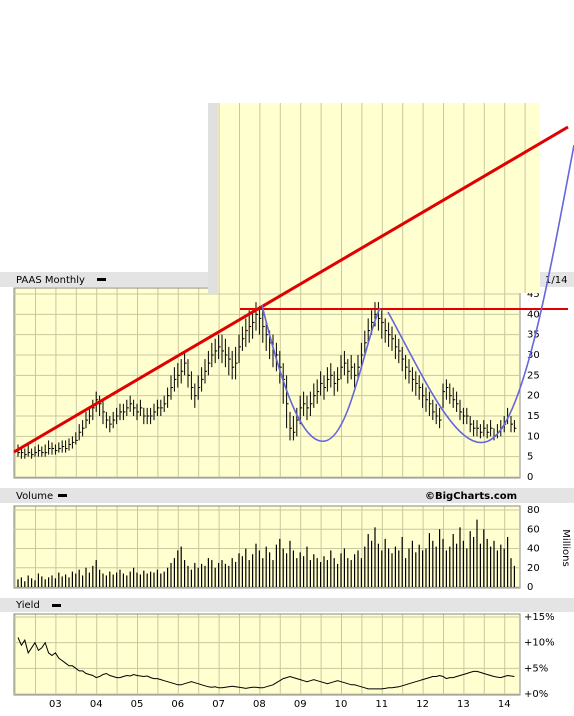 The image size is (574, 716). I want to click on y-tick-label: 15, so click(533, 416).